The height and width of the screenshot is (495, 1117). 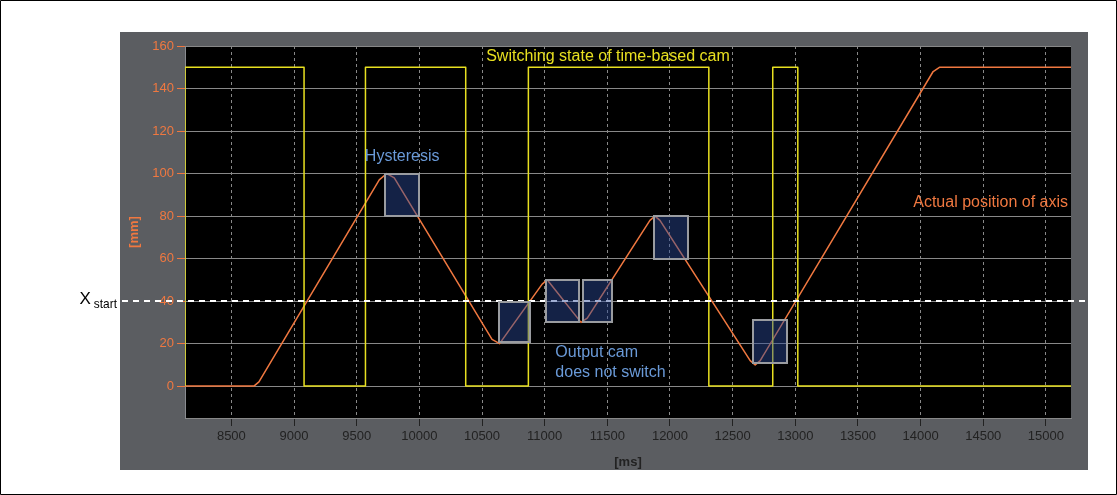 I want to click on x-tick-label: 11000, so click(x=545, y=436).